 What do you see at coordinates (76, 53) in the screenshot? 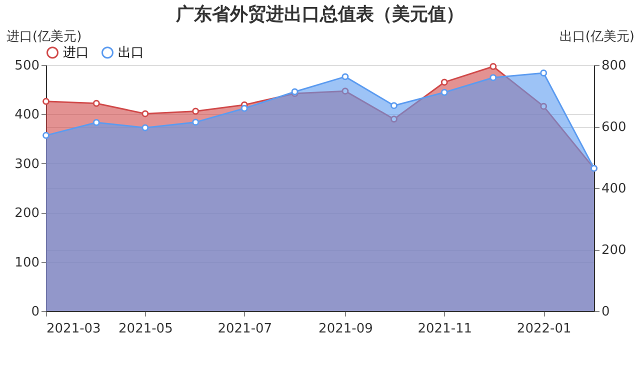
I see `legend-label: 进口` at bounding box center [76, 53].